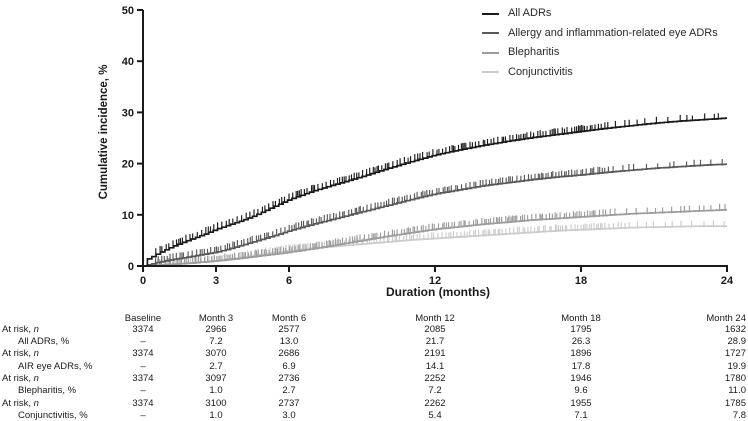  What do you see at coordinates (216, 329) in the screenshot?
I see `table-value: 2966` at bounding box center [216, 329].